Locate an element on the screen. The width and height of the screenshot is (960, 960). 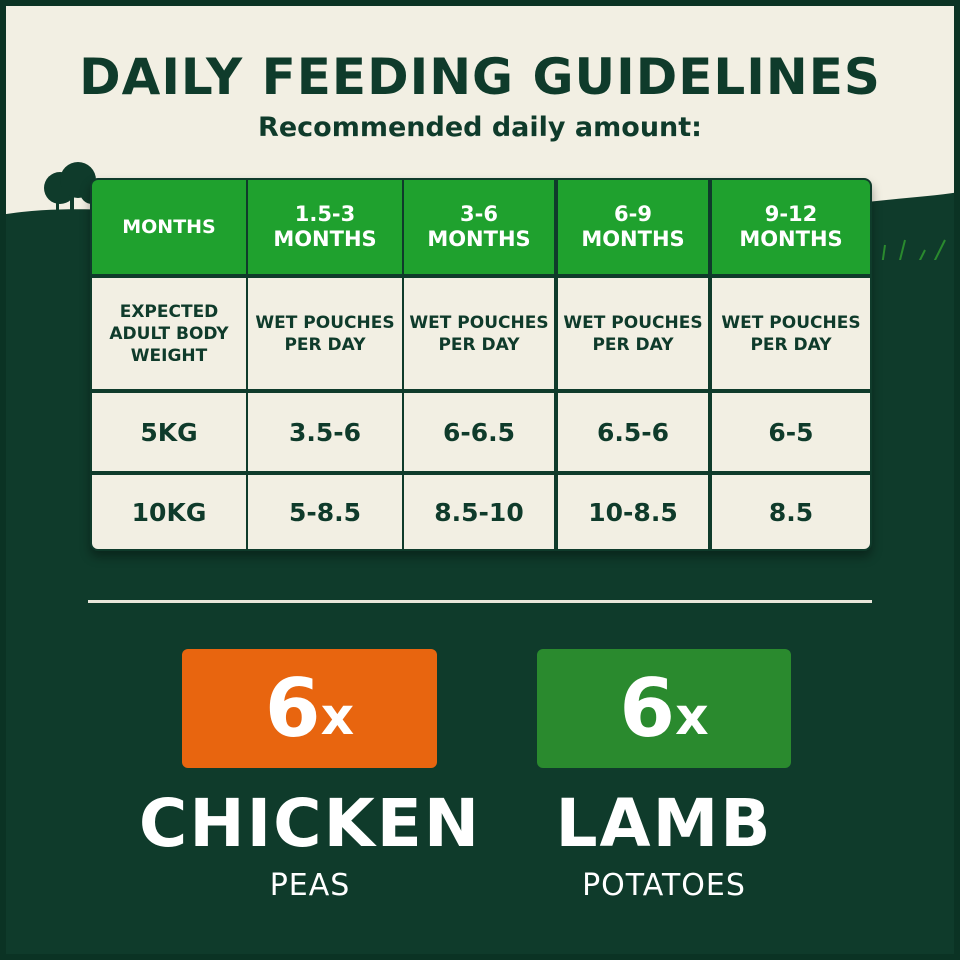
table-cell: 8.5 is located at coordinates (791, 512).